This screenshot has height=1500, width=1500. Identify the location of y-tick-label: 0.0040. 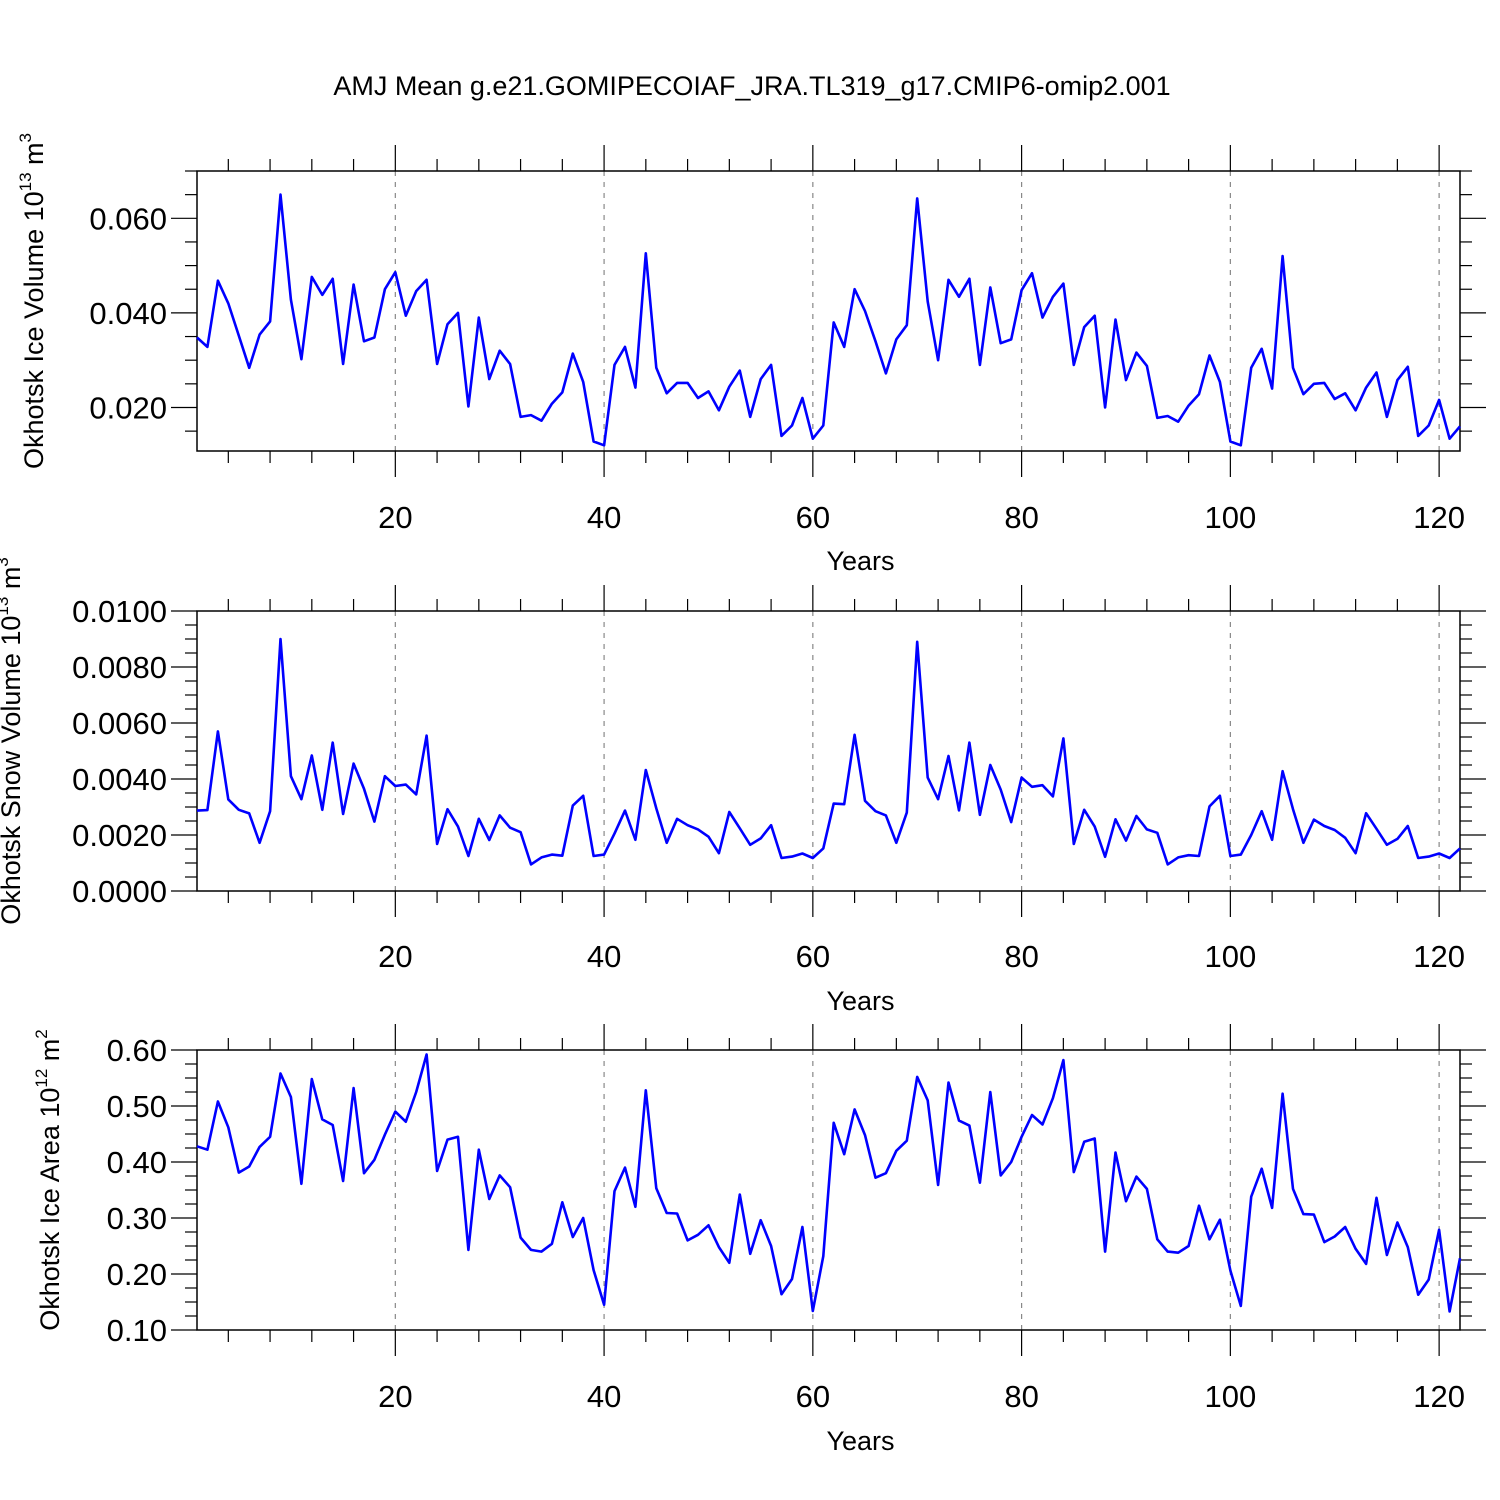
(119, 779).